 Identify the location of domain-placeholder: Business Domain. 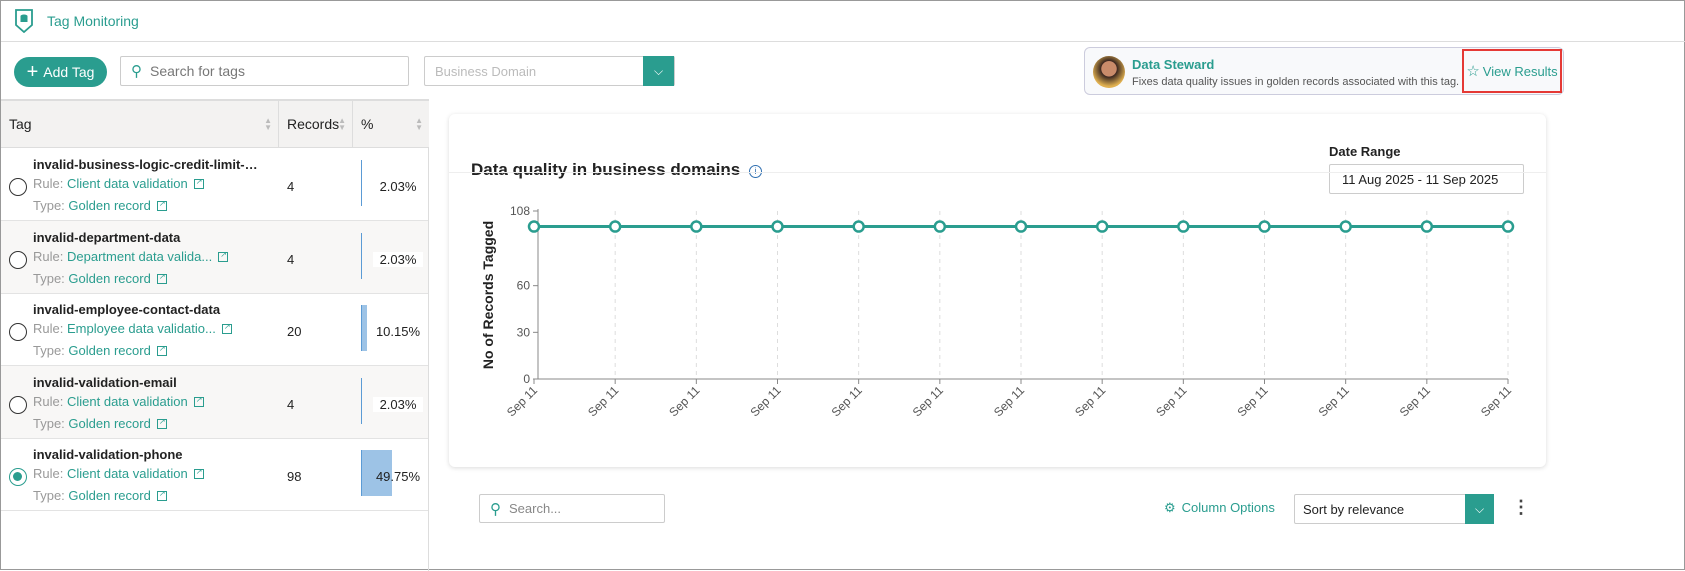
(486, 71).